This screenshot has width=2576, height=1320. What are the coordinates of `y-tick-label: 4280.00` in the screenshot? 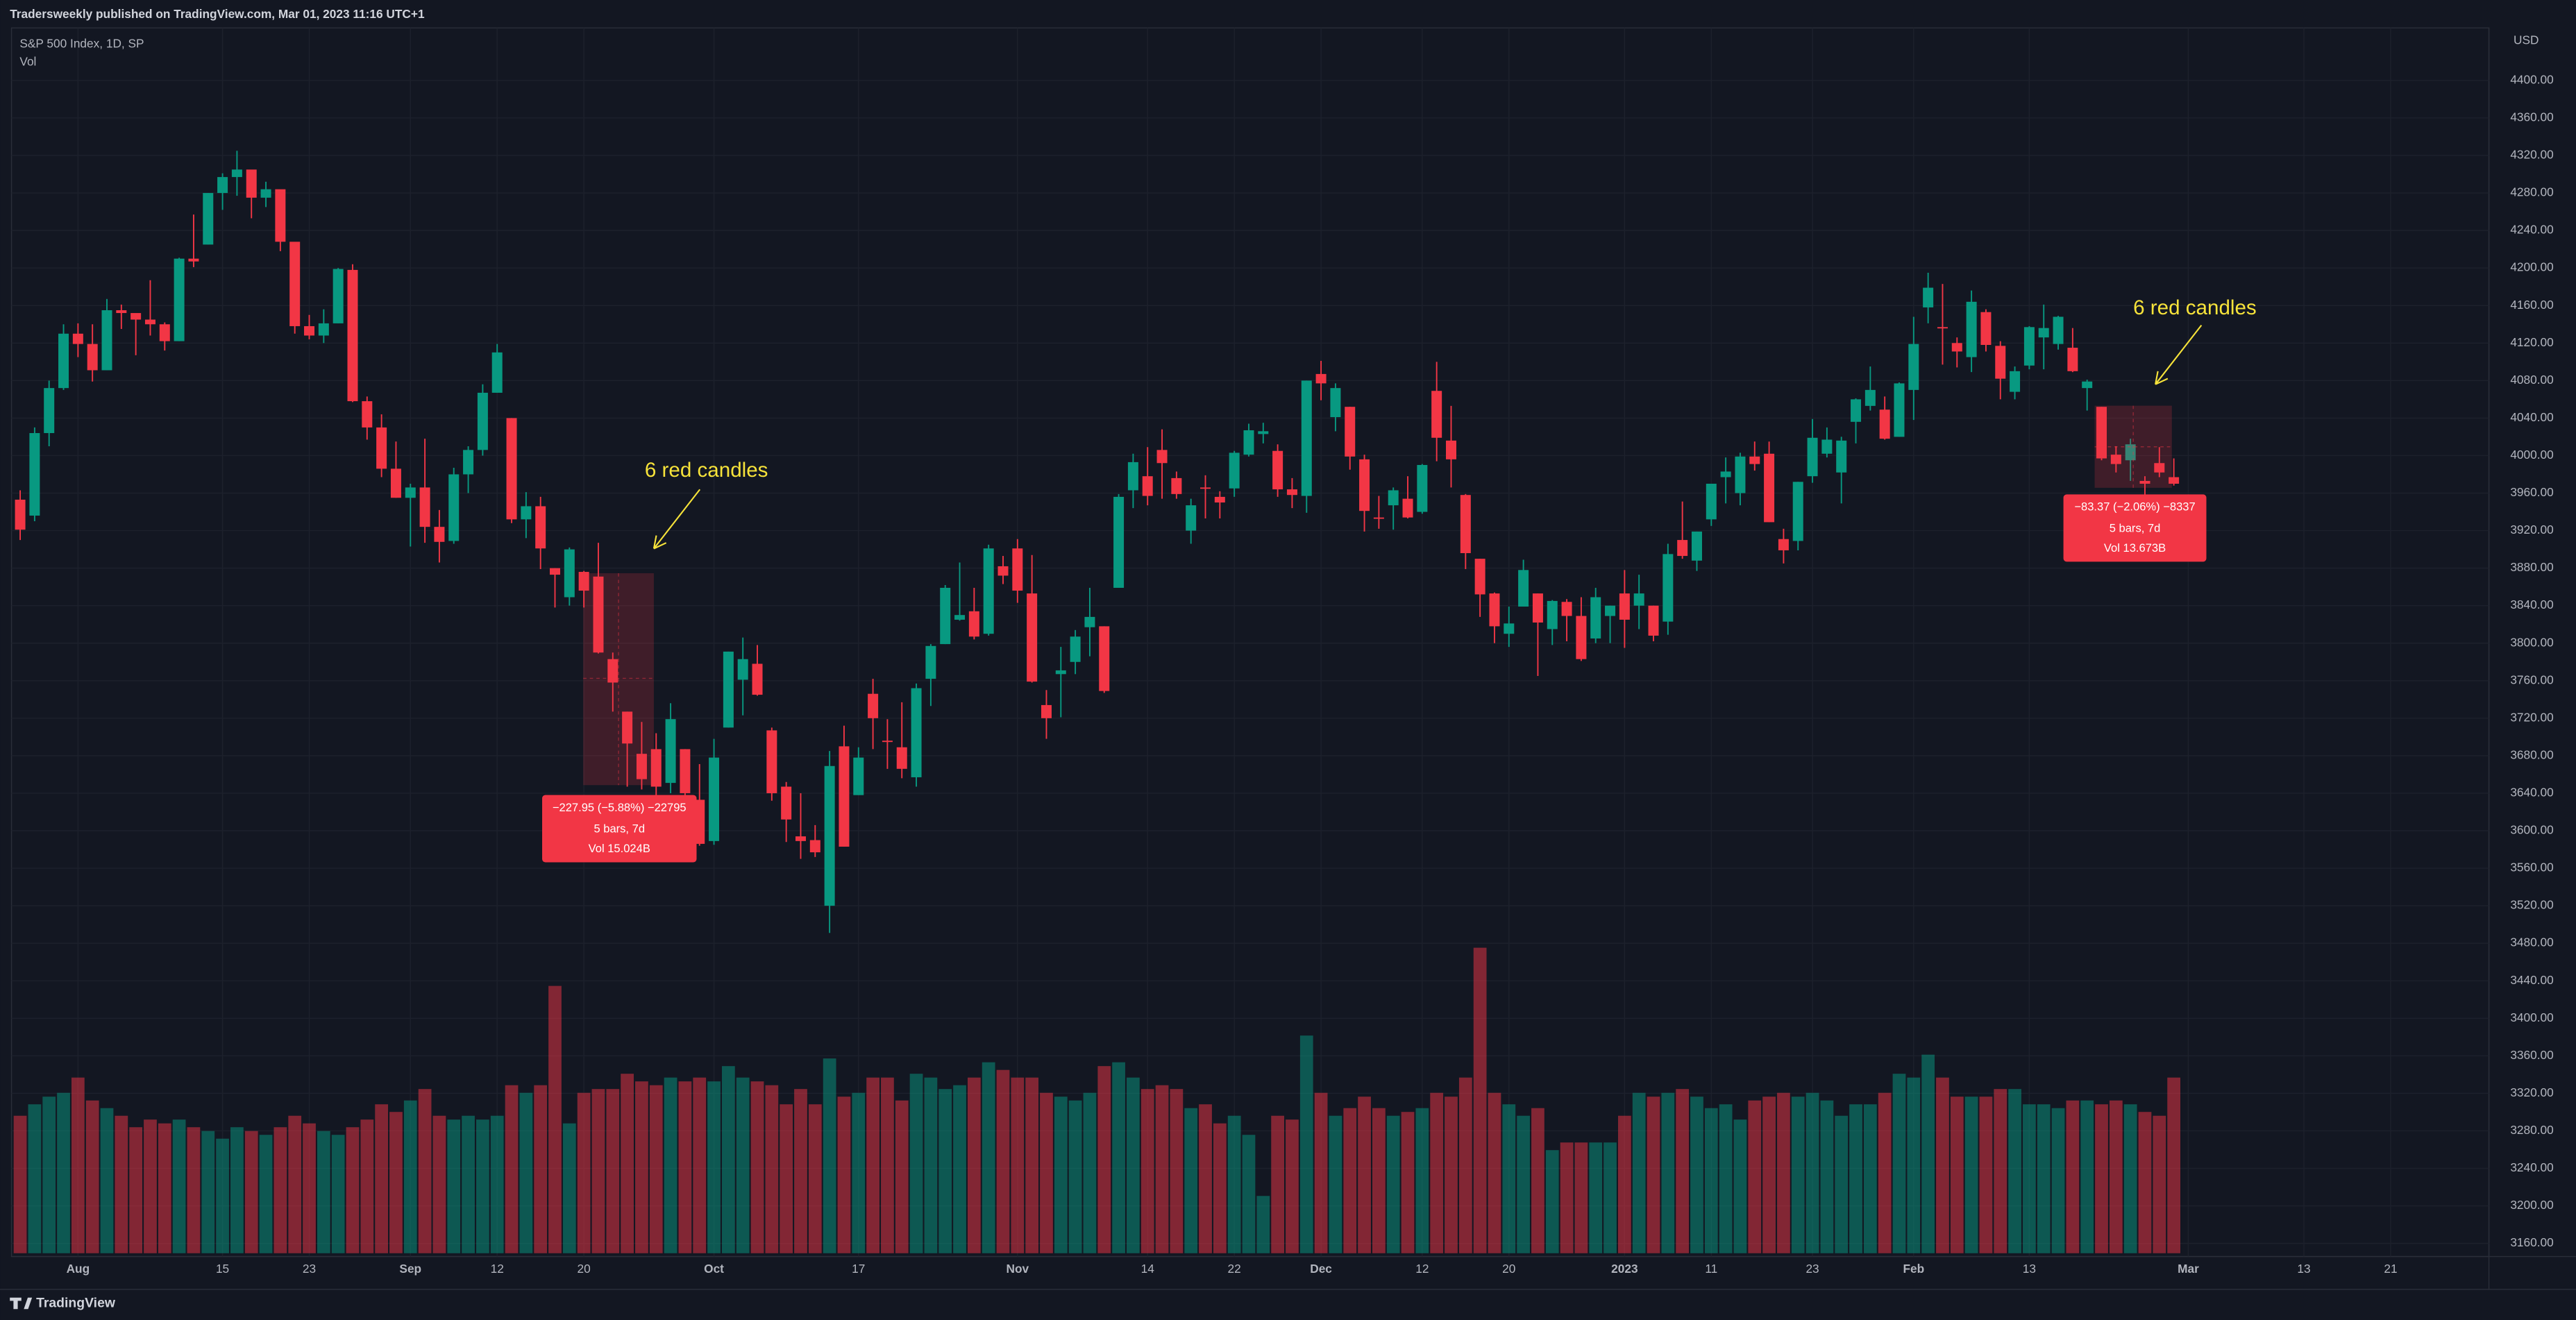 It's located at (2531, 192).